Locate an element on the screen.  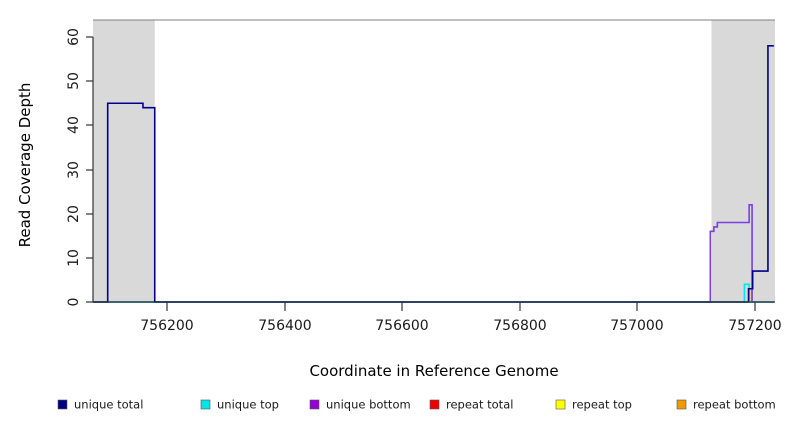
y-tick-label-40: 40 is located at coordinates (74, 125).